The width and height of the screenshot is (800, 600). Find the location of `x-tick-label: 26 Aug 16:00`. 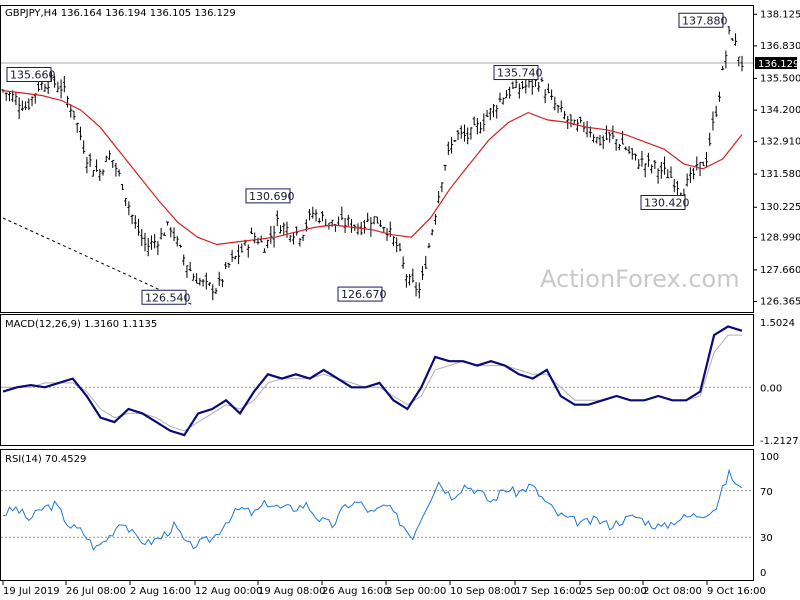

x-tick-label: 26 Aug 16:00 is located at coordinates (355, 591).